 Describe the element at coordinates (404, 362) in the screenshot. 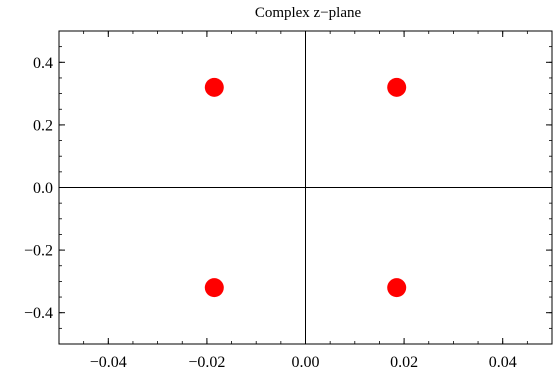

I see `x-tick-label: 0.02` at that location.